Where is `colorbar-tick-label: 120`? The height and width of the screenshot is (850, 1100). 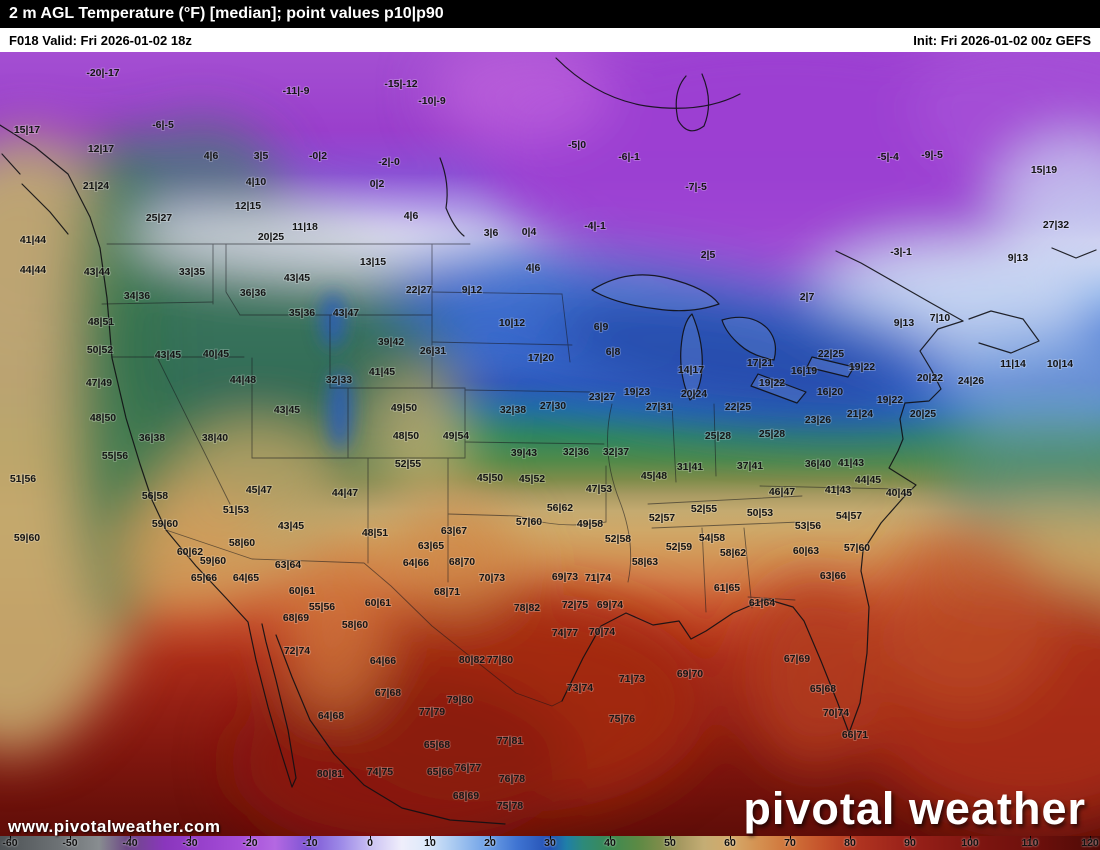 colorbar-tick-label: 120 is located at coordinates (1090, 843).